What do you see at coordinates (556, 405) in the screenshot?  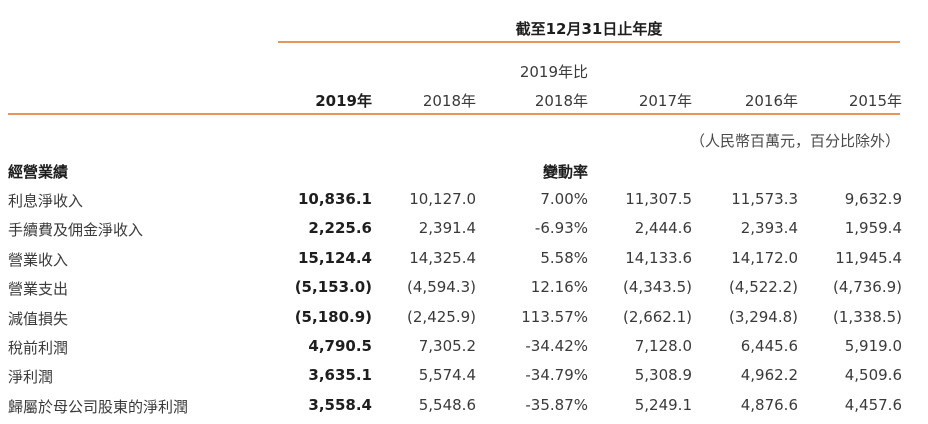 I see `cell-change: -35.87%` at bounding box center [556, 405].